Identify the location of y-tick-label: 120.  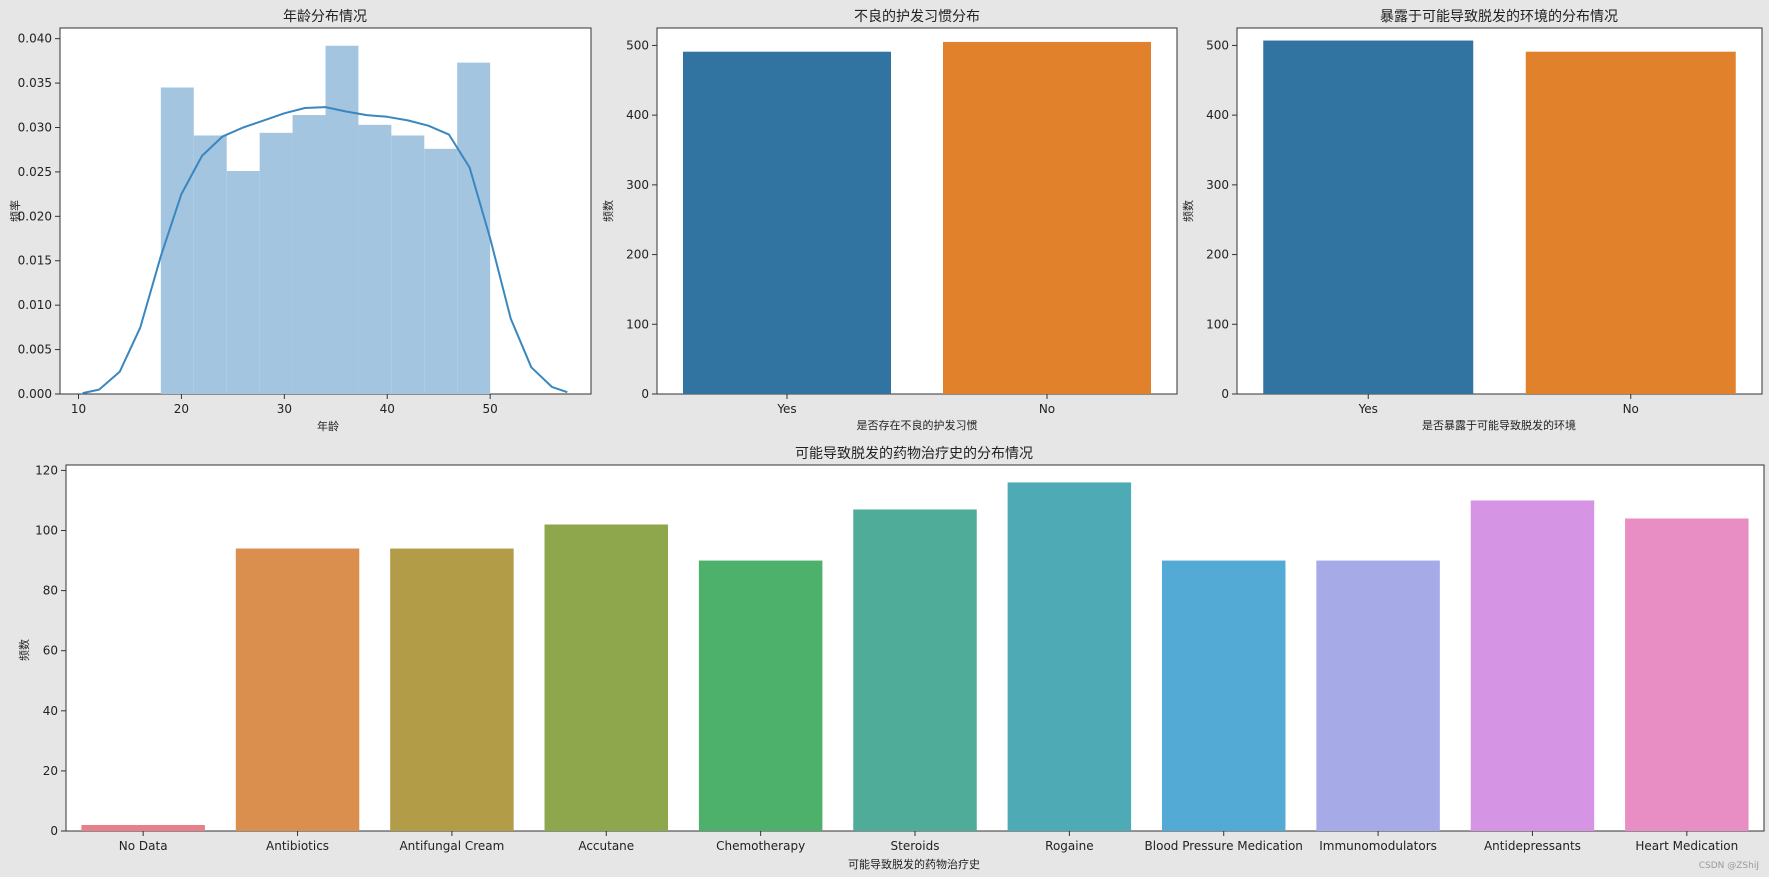
(46, 470).